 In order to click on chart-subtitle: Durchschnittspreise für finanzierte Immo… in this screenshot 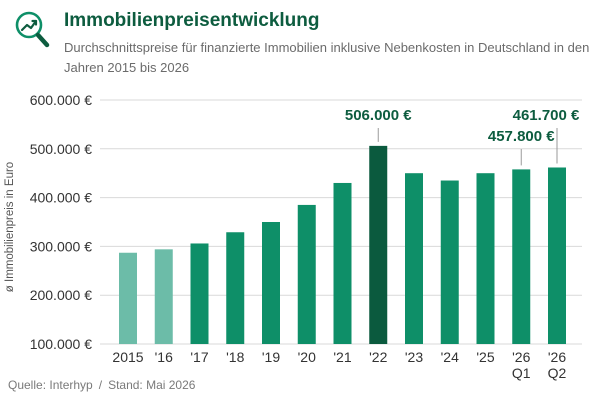, I will do `click(327, 57)`.